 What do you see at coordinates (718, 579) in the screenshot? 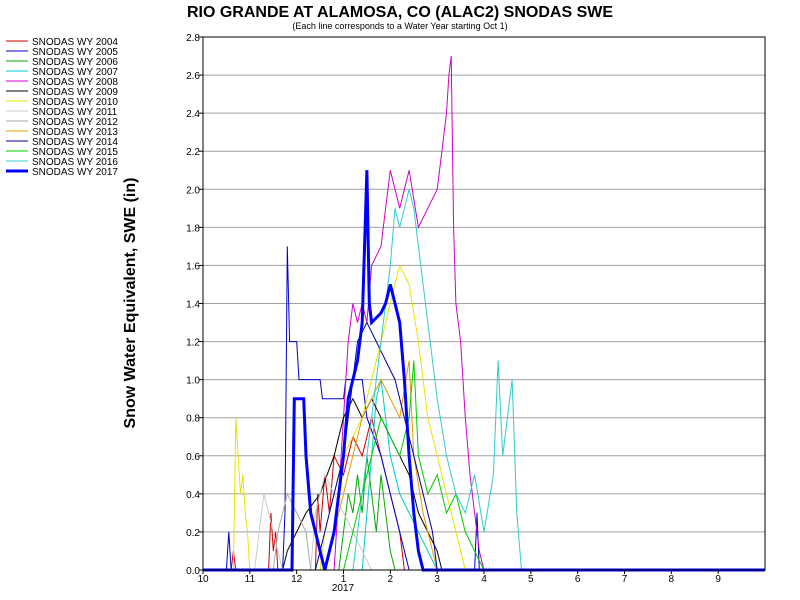
I see `x-tick-label: 9` at bounding box center [718, 579].